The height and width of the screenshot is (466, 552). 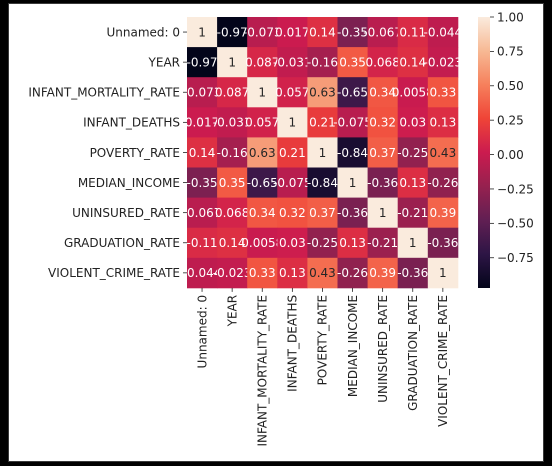 I want to click on y-tick-label: POVERTY_RATE, so click(x=135, y=153).